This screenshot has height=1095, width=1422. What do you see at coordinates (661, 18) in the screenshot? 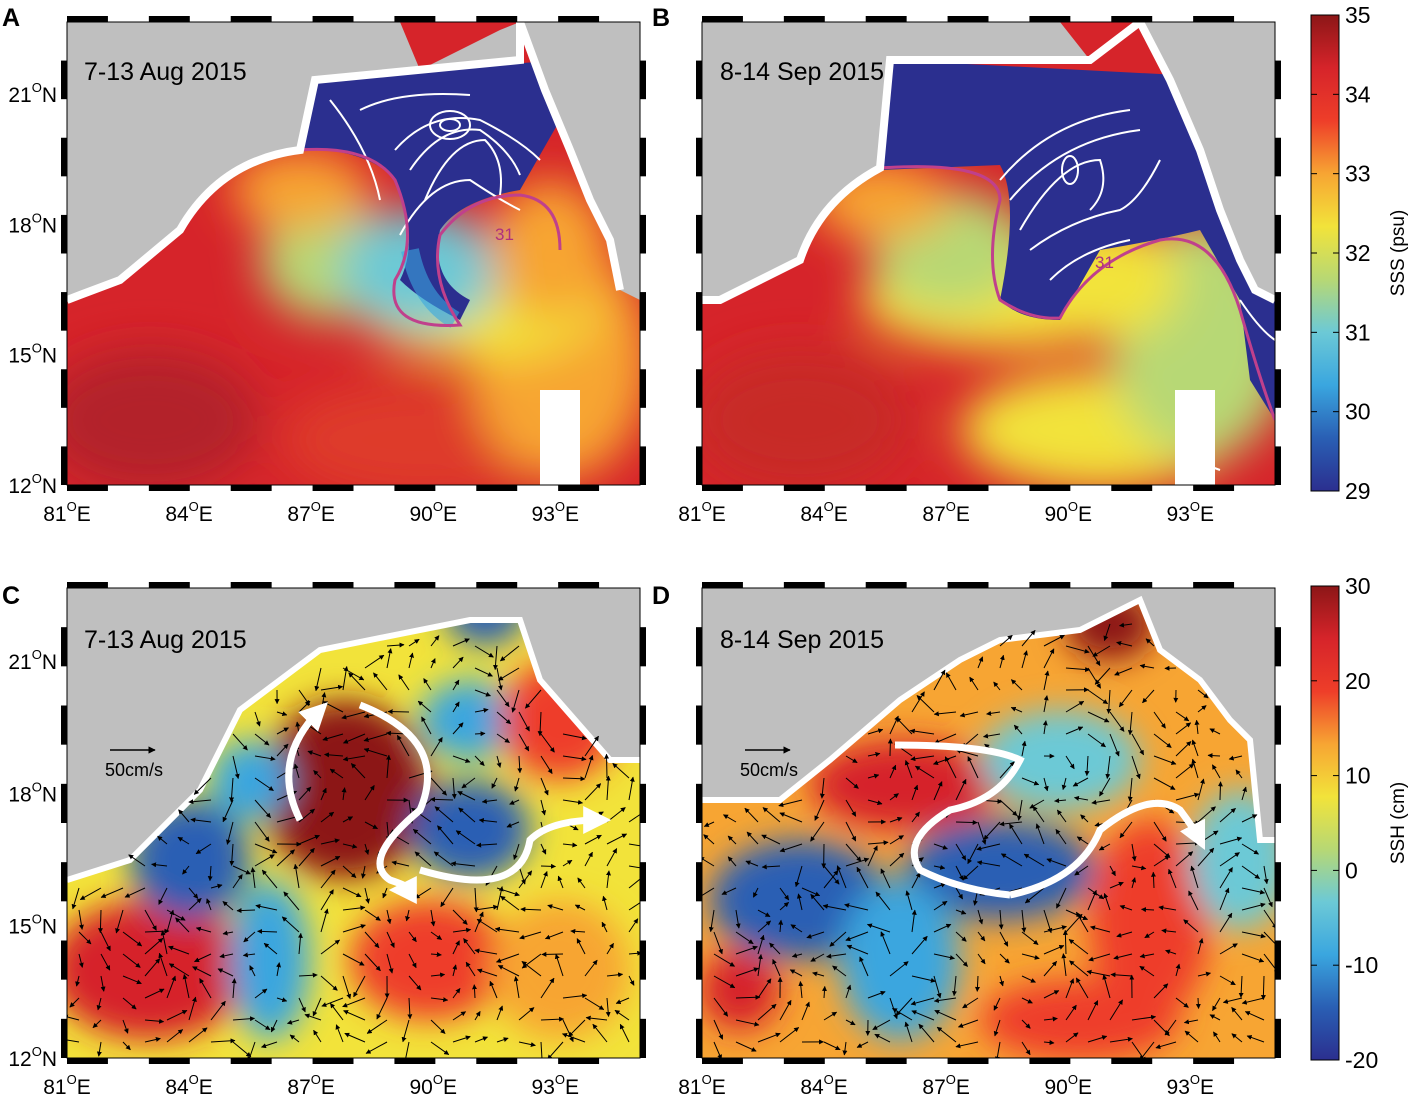
I see `panel-label-b: B` at bounding box center [661, 18].